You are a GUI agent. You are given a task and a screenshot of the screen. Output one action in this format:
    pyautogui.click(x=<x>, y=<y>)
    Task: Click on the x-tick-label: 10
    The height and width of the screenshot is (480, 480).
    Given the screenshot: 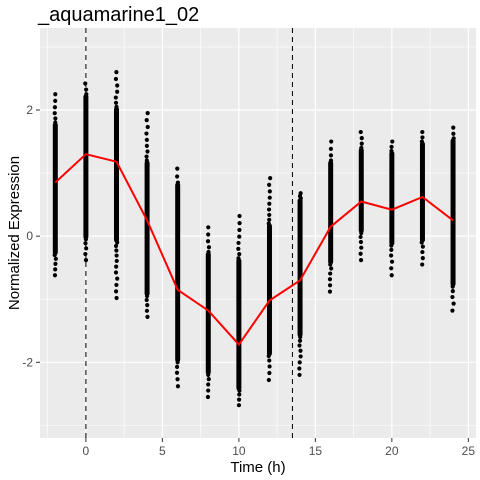 What is the action you would take?
    pyautogui.click(x=239, y=451)
    